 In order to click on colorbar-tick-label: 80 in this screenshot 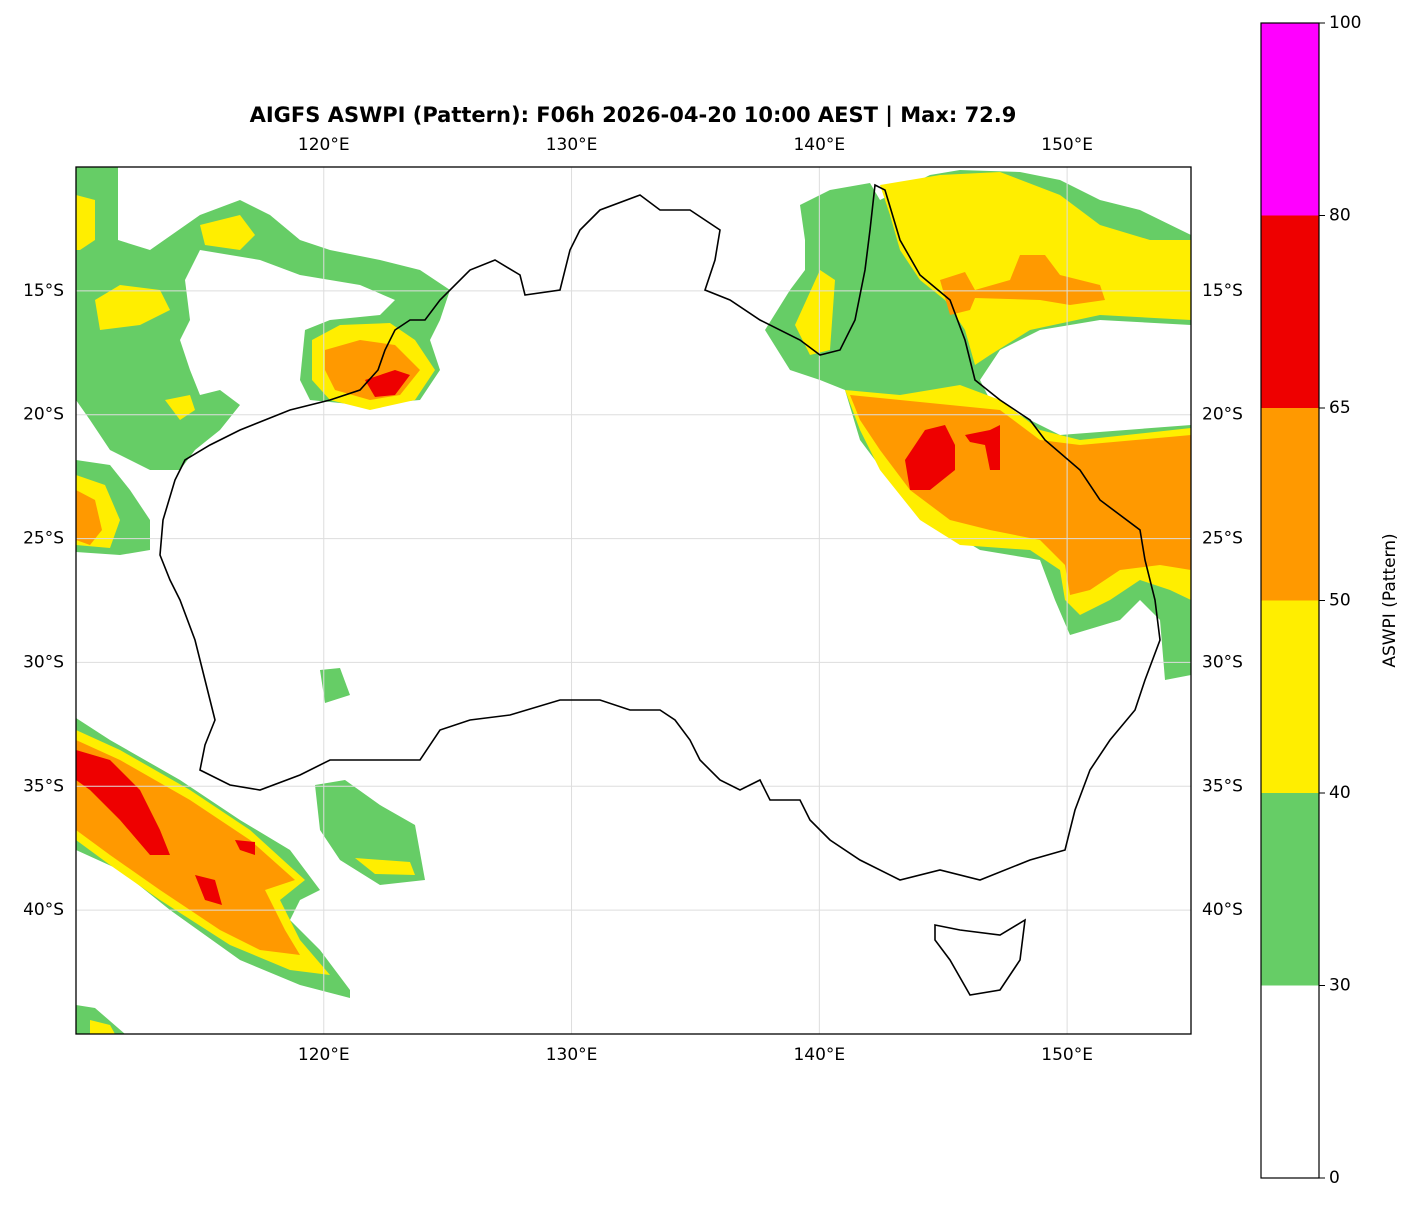, I will do `click(1340, 216)`.